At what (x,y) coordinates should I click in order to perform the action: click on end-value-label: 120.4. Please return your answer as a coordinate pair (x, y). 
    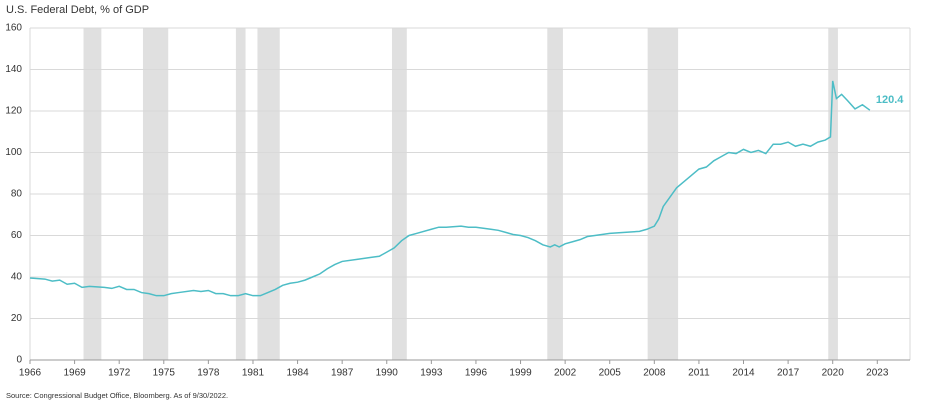
    Looking at the image, I should click on (890, 100).